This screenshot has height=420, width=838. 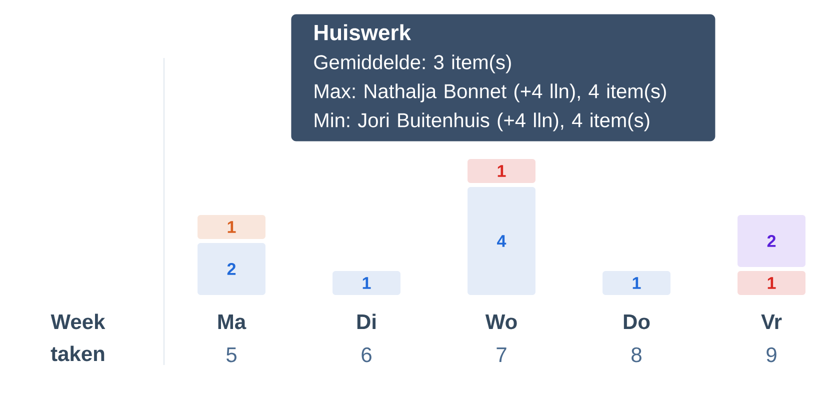 What do you see at coordinates (232, 322) in the screenshot?
I see `x-tick-label: Ma` at bounding box center [232, 322].